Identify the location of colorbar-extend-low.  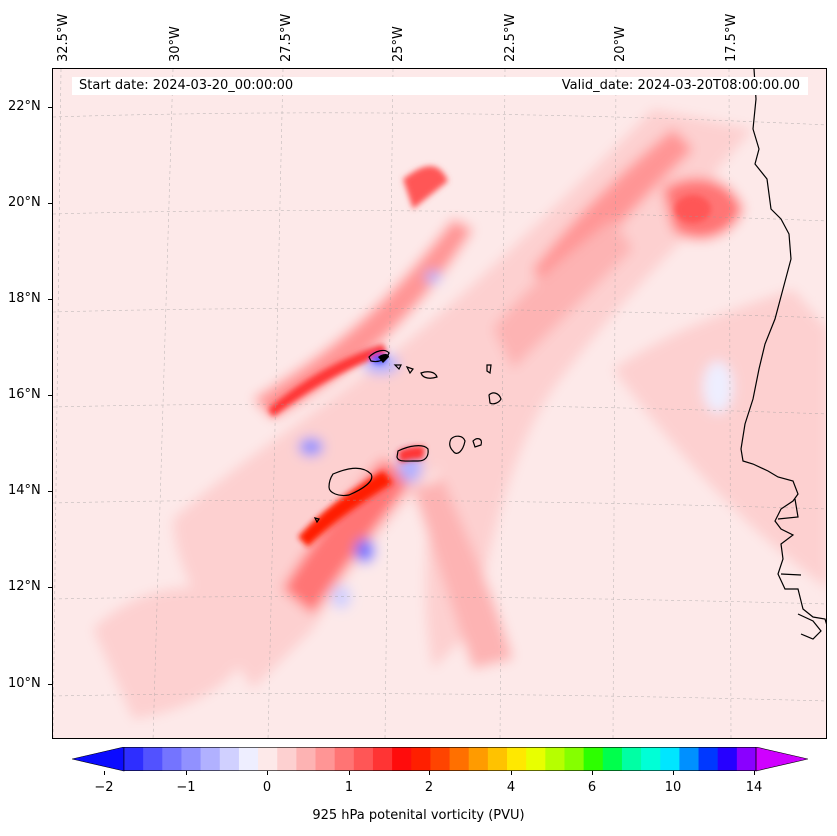
(98, 759).